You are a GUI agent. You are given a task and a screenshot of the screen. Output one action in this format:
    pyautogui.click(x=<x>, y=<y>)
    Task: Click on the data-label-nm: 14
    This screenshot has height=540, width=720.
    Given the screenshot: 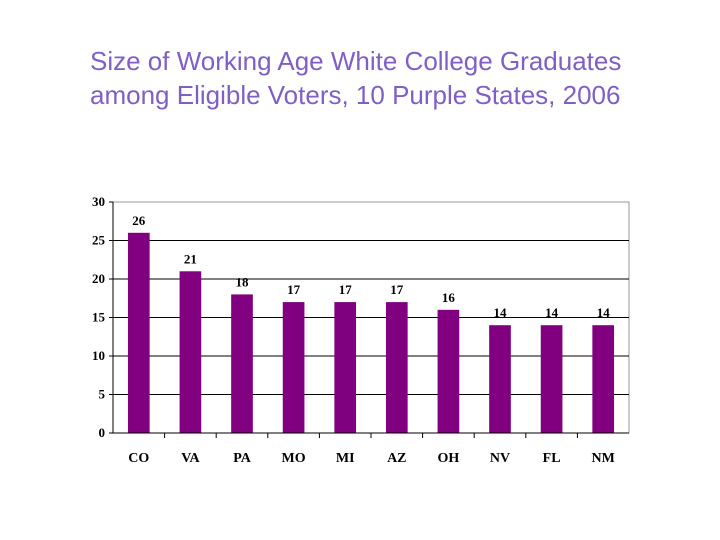 What is the action you would take?
    pyautogui.click(x=604, y=312)
    